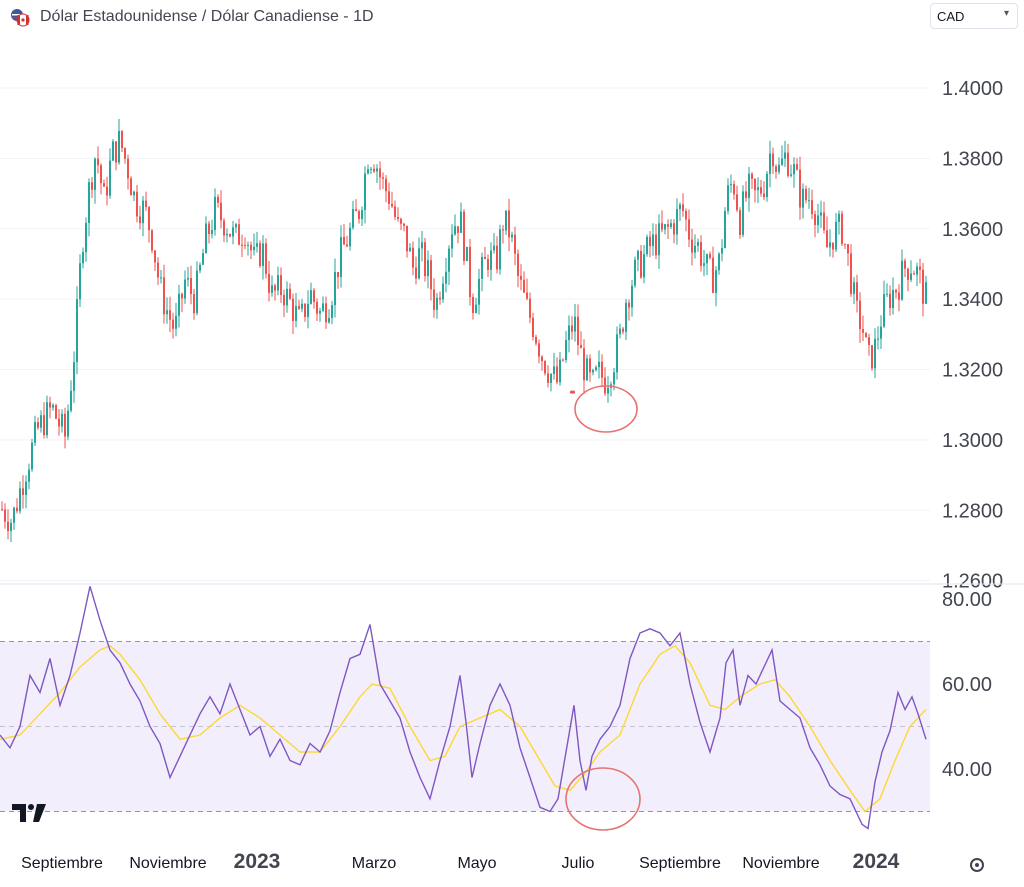 This screenshot has height=887, width=1024. I want to click on time-axis-label: 2024, so click(876, 861).